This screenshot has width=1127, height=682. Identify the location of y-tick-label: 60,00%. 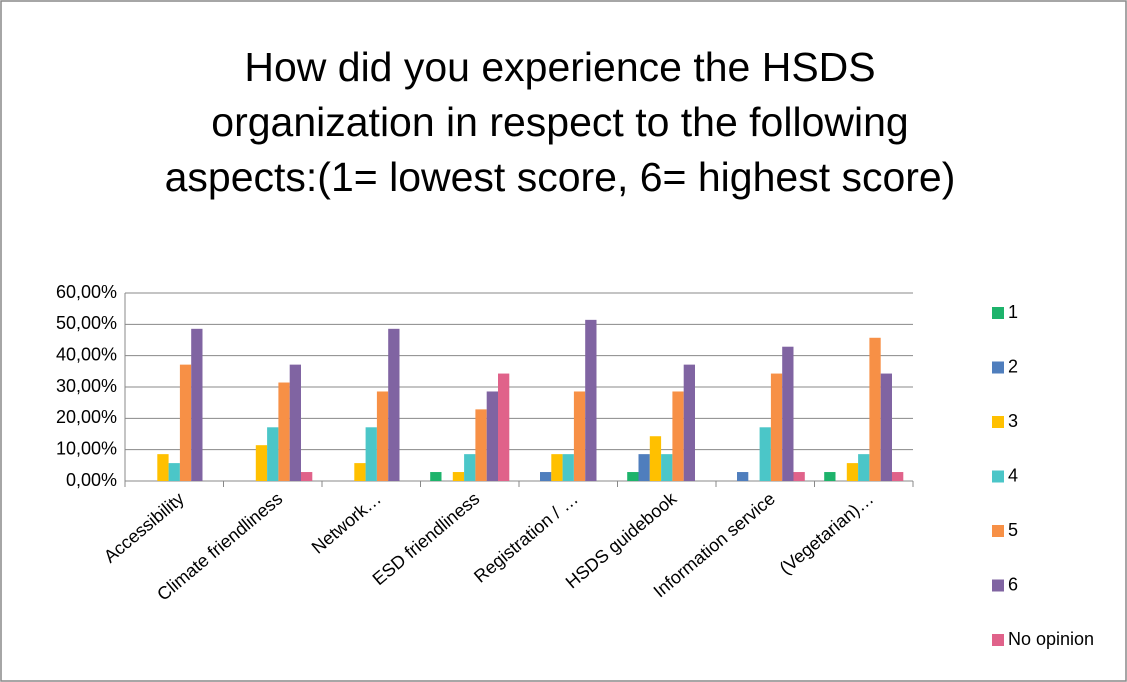
(86, 292).